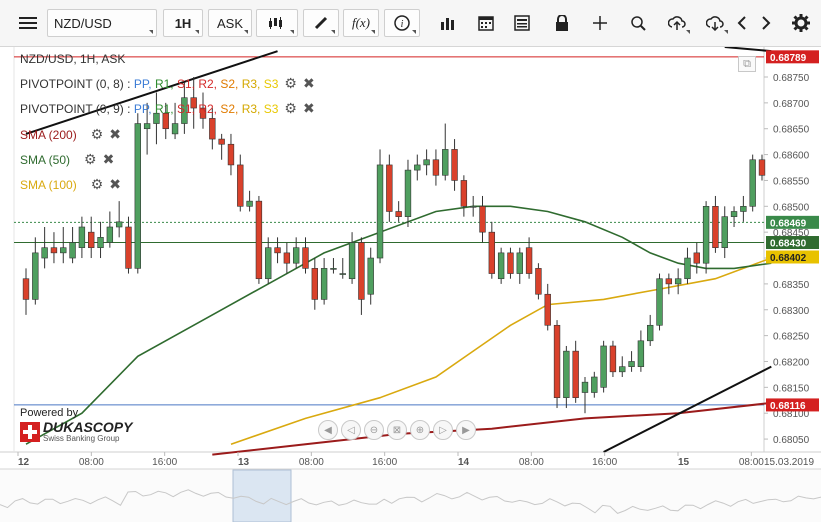 The image size is (821, 522). What do you see at coordinates (448, 23) in the screenshot?
I see `volume-bars-icon` at bounding box center [448, 23].